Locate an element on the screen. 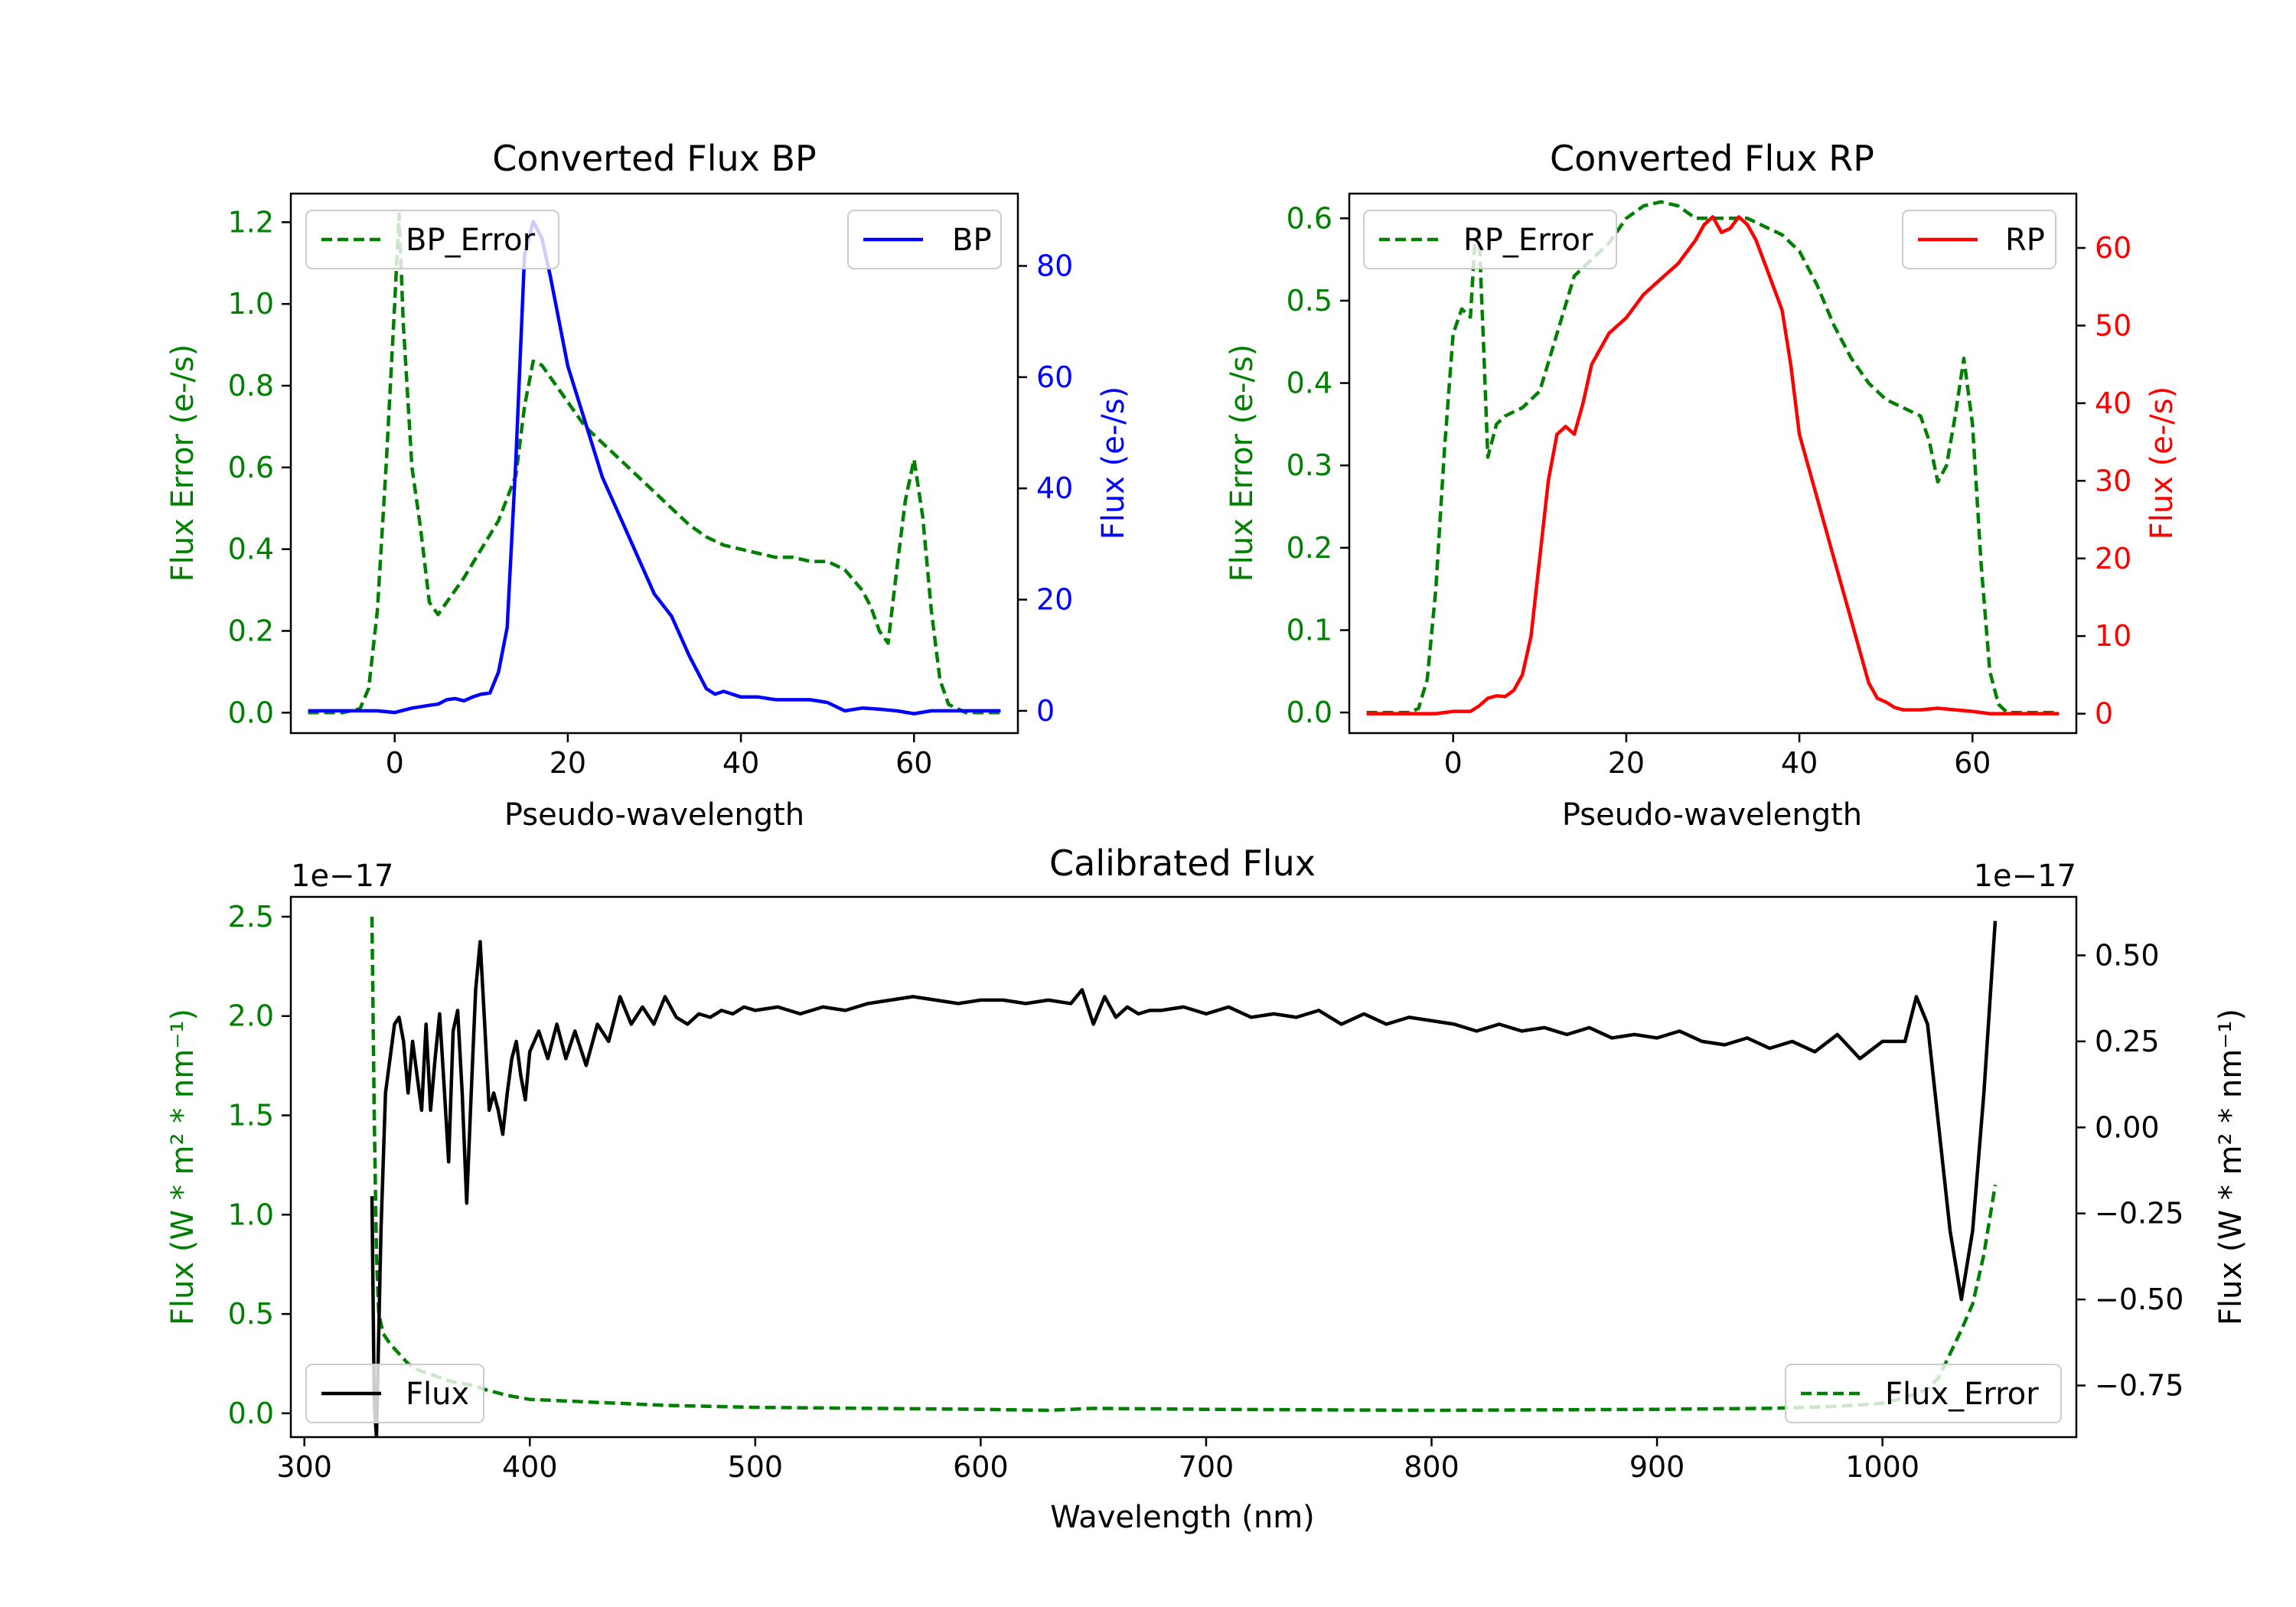  x-tick-label: 300 is located at coordinates (304, 1467).